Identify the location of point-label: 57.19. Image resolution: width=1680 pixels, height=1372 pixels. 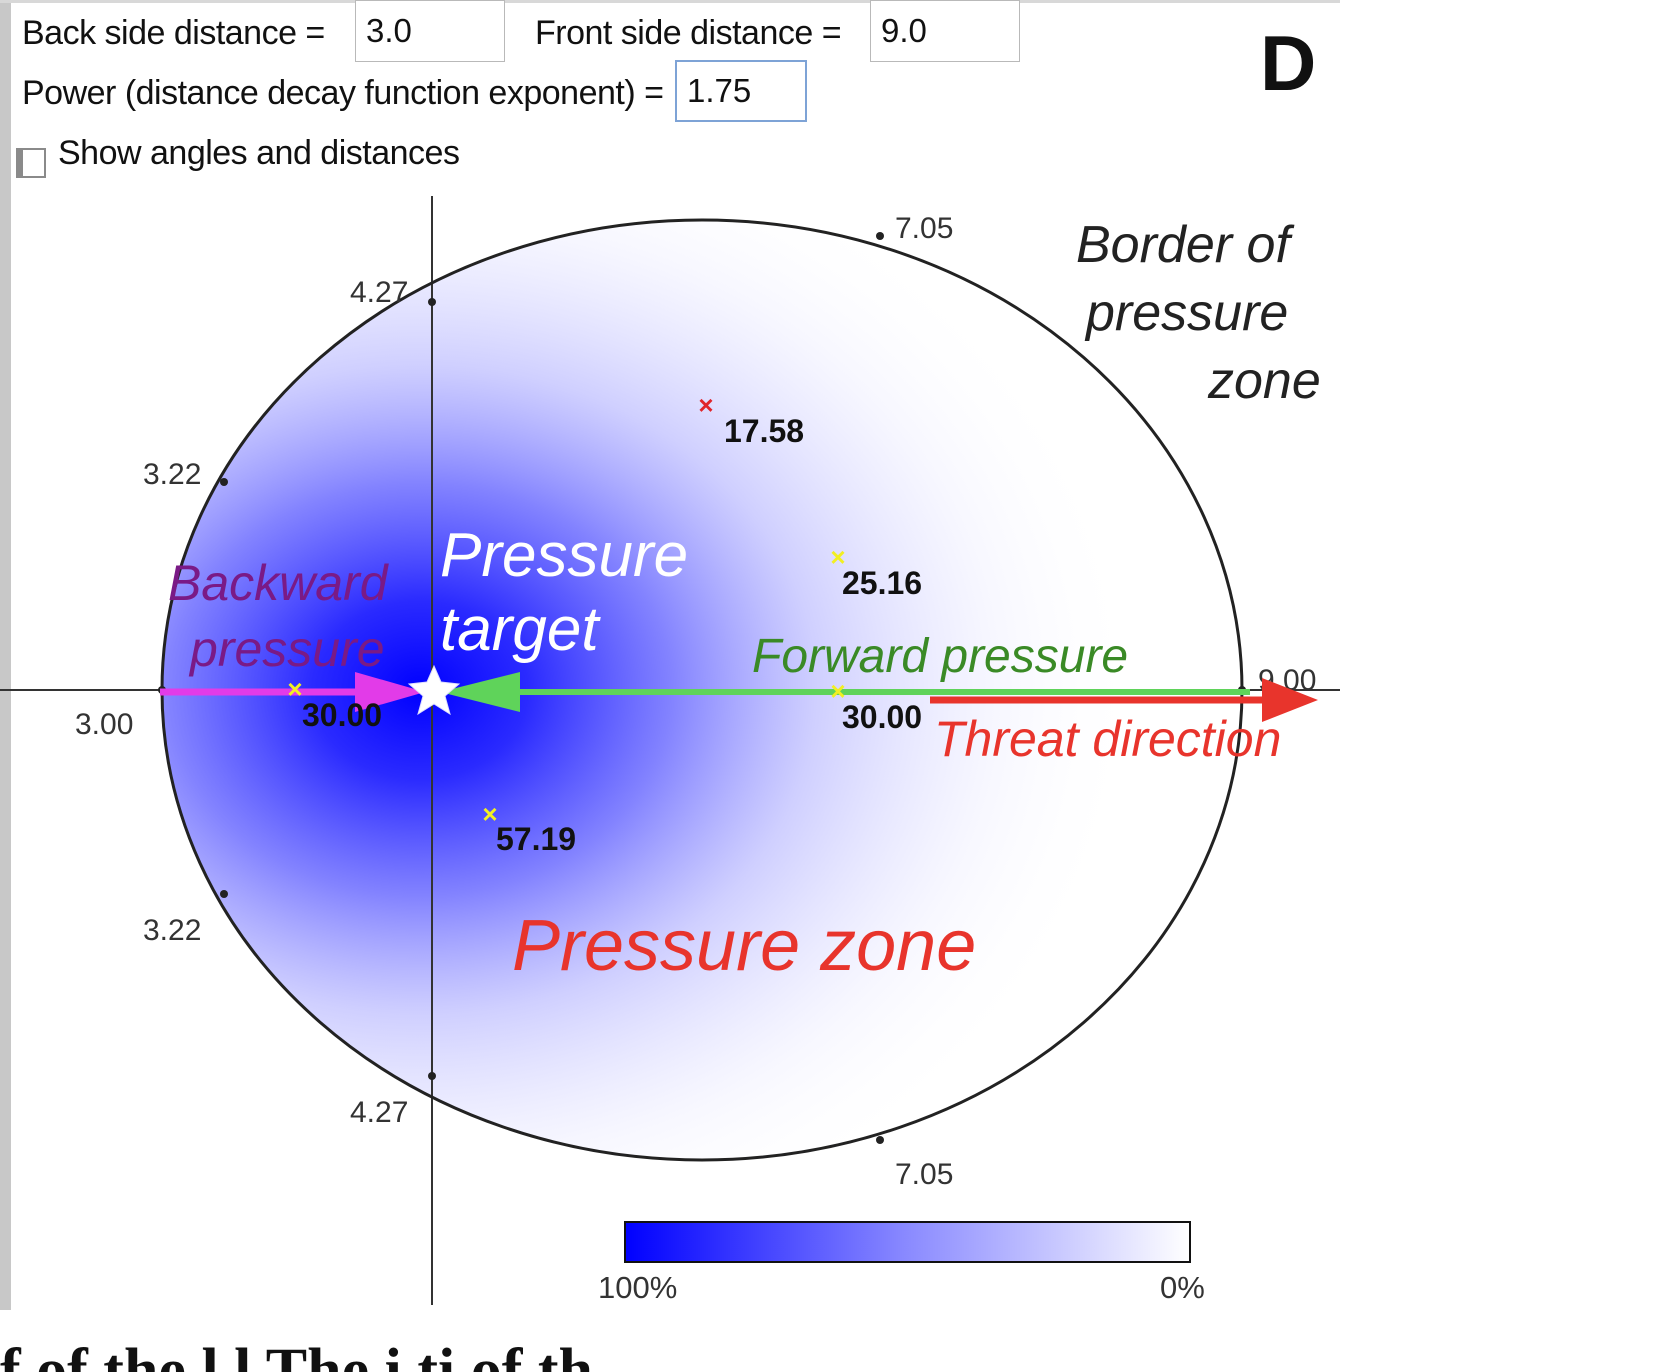
(536, 839).